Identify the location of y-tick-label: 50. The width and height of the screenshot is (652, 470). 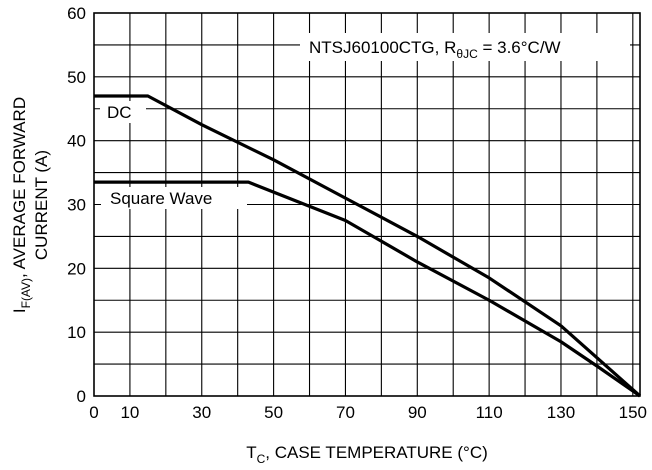
(76, 77).